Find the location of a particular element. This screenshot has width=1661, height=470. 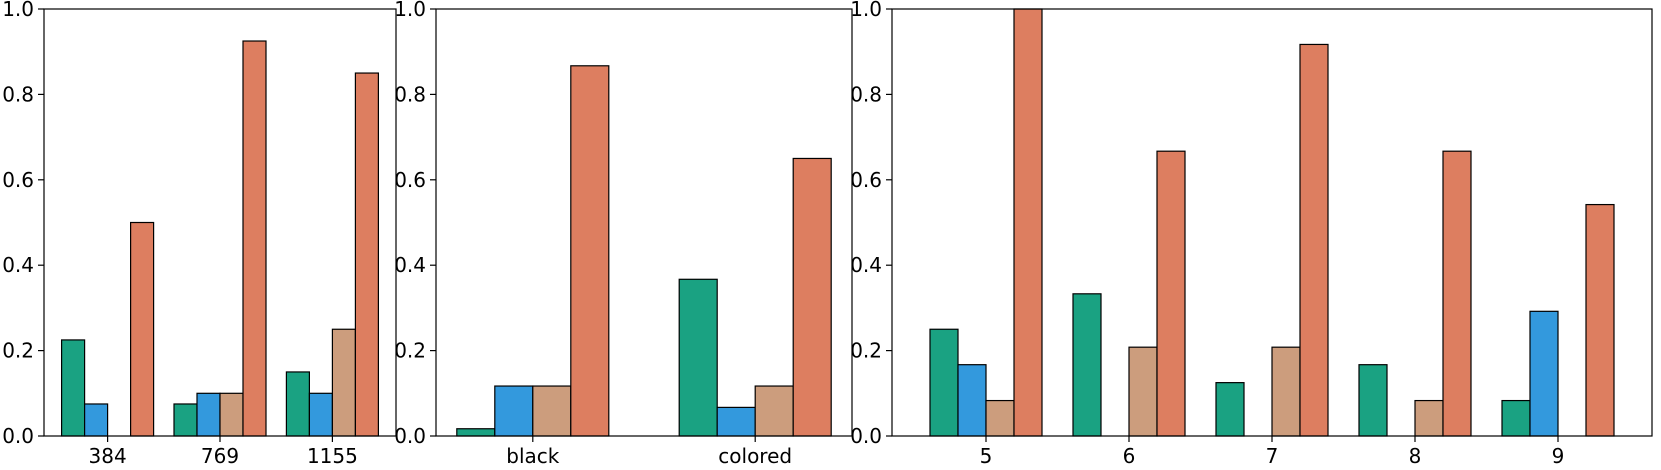

x-tick-label: 384 is located at coordinates (108, 456).